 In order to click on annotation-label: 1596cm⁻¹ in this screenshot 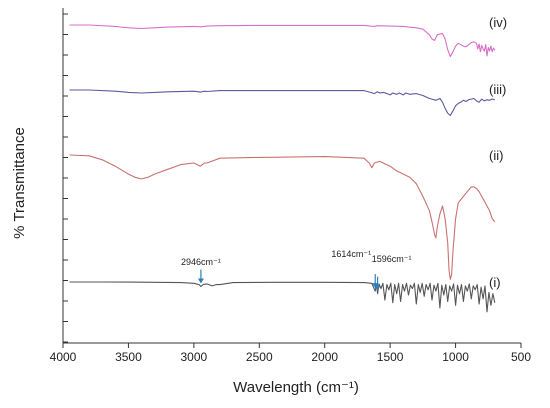, I will do `click(392, 259)`.